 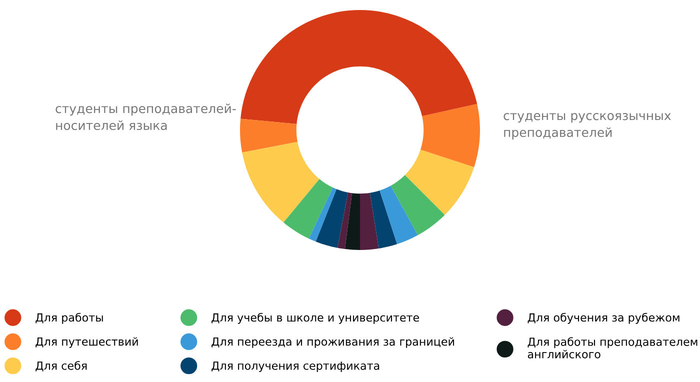 I want to click on legend-label: Для учебы в школе и университете, so click(x=316, y=318).